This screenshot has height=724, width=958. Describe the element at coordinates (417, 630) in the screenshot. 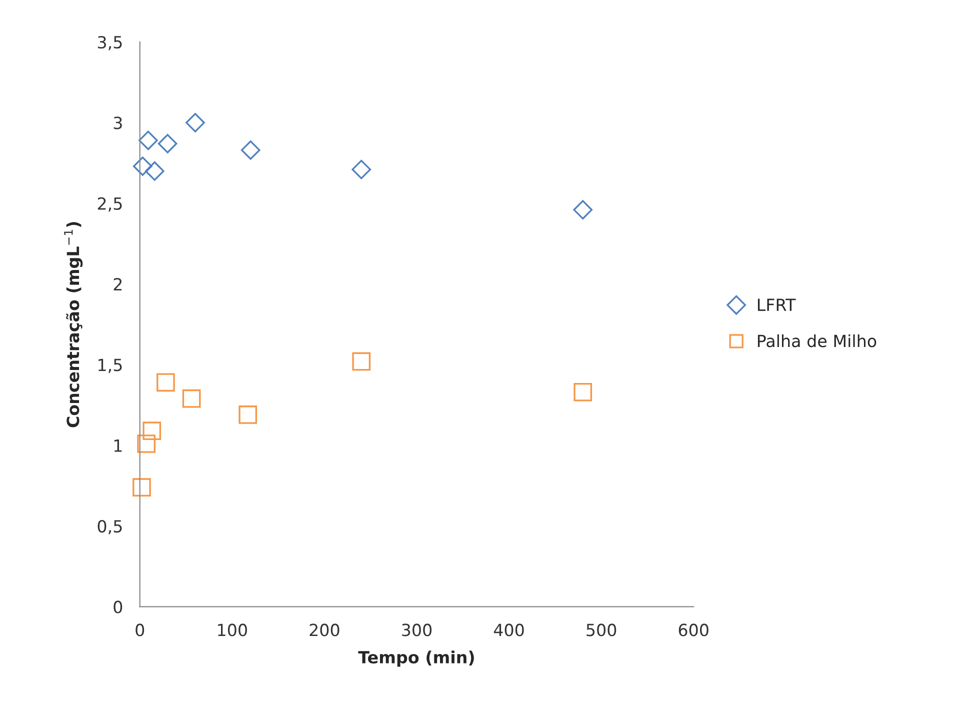

I see `x-tick-label: 300` at that location.